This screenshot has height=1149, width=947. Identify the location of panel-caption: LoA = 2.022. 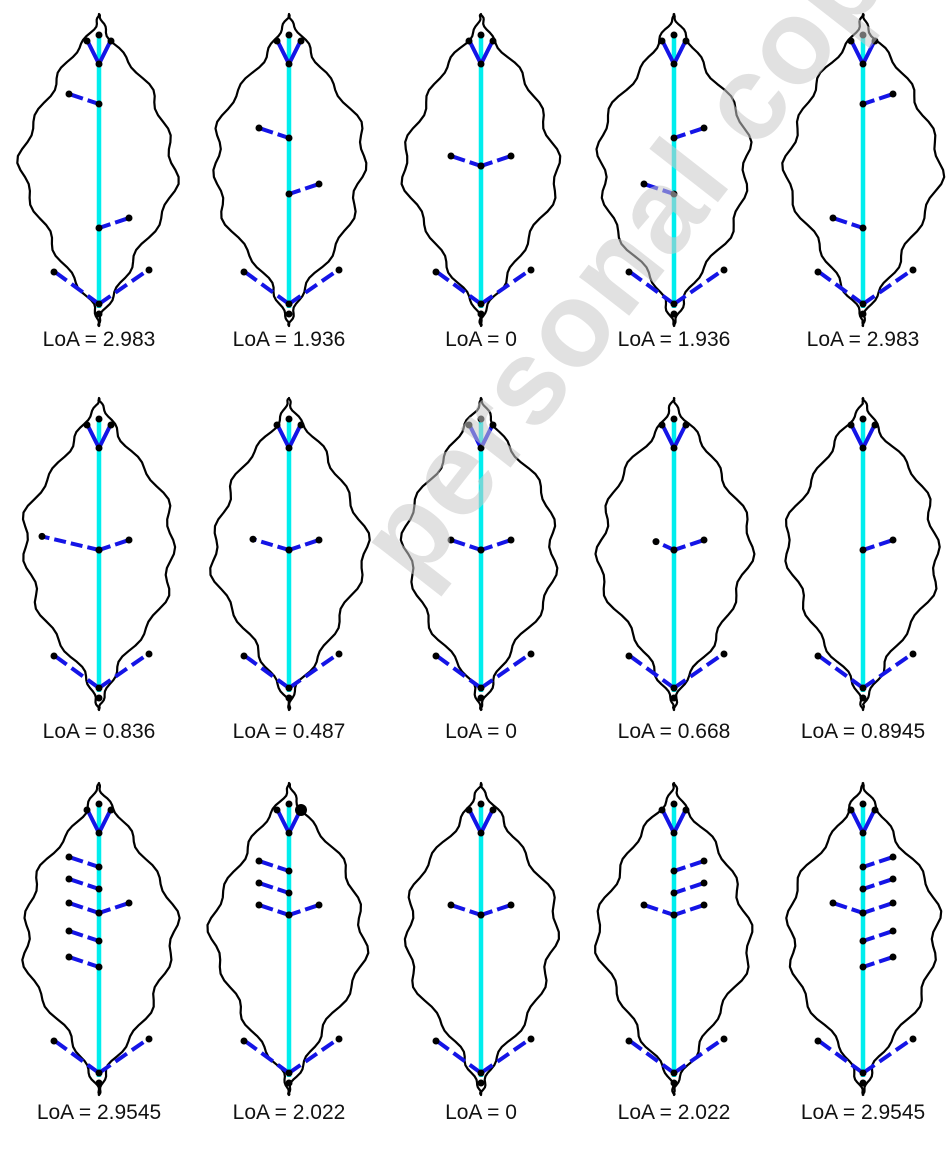
(289, 1112).